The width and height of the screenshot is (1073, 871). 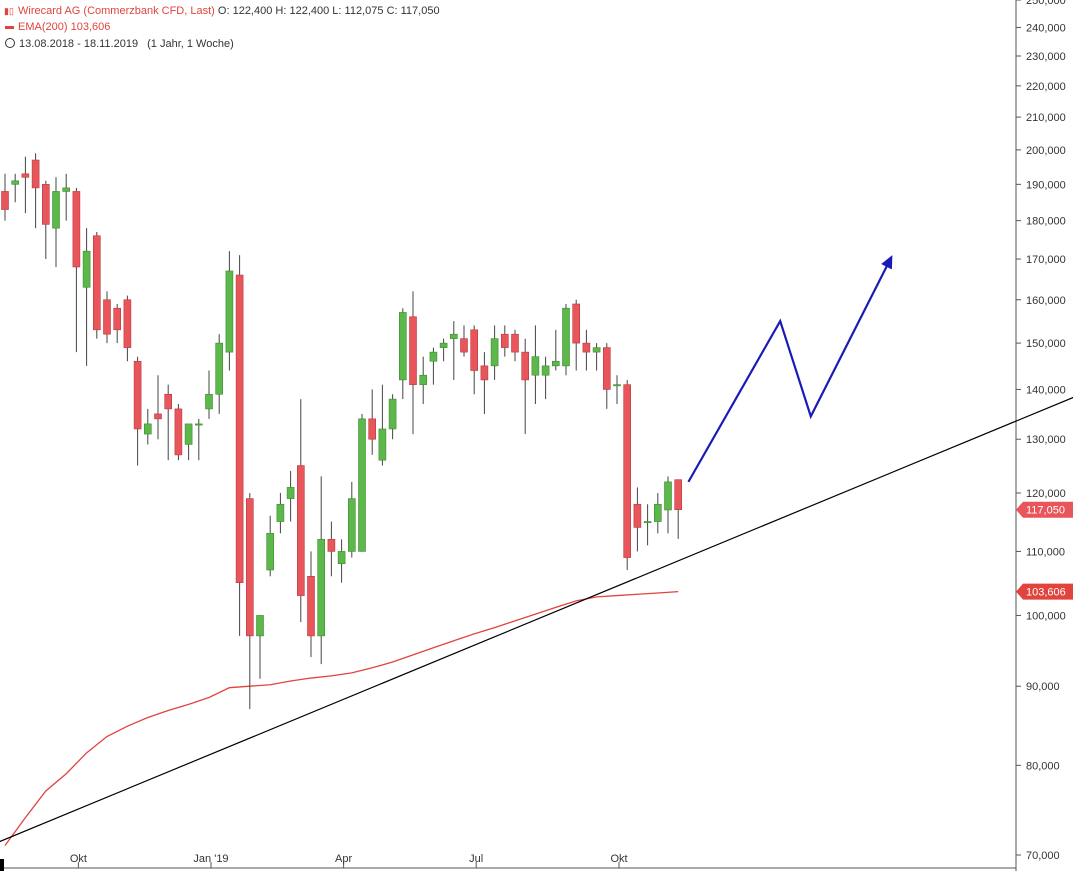 I want to click on y-tick-label: 90,000, so click(x=1043, y=687).